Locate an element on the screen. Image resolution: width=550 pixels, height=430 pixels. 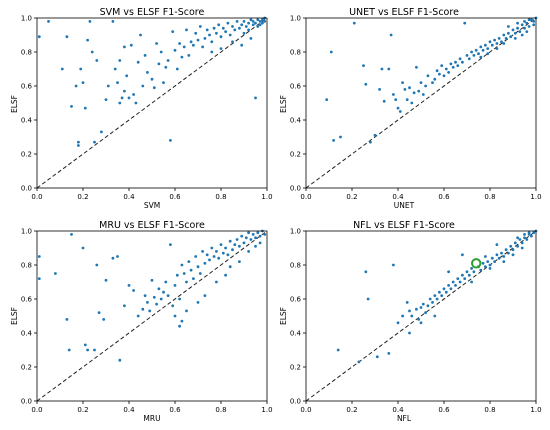
x-tick-label: 0.8 is located at coordinates (220, 410).